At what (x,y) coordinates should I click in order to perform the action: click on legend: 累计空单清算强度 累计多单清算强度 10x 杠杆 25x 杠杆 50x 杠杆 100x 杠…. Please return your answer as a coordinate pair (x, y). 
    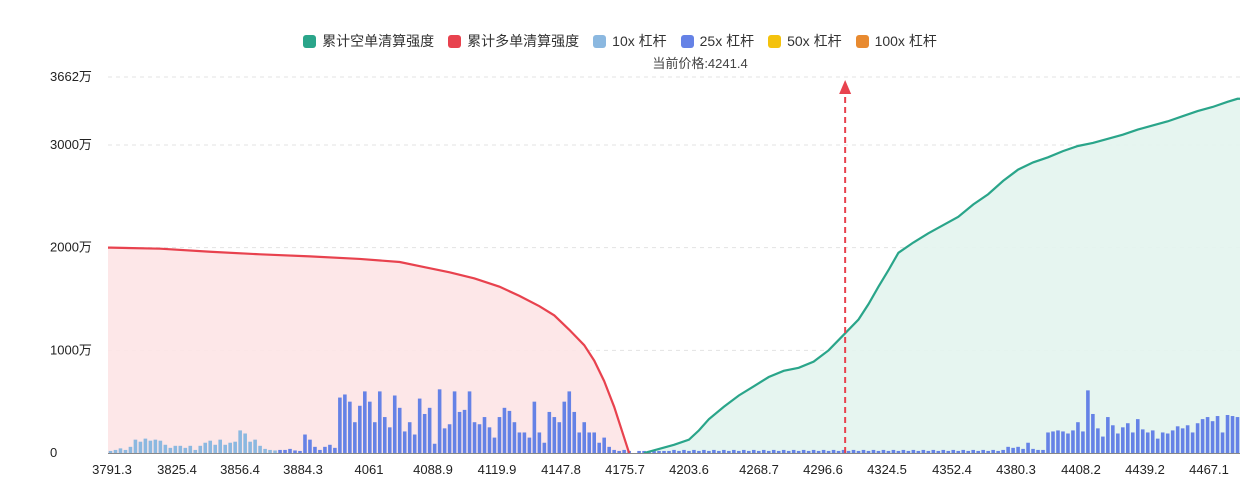
    Looking at the image, I should click on (620, 41).